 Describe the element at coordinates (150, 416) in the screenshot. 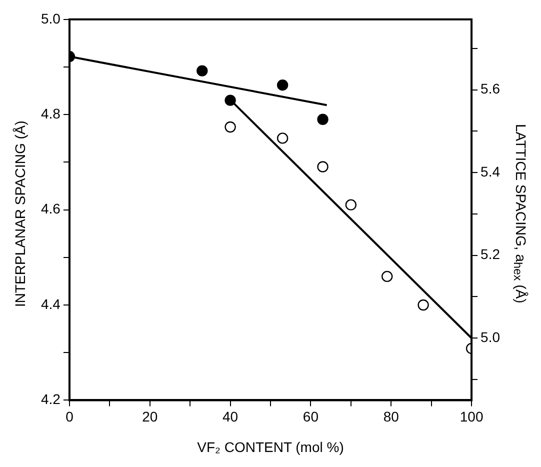

I see `x-tick-label: 20` at that location.